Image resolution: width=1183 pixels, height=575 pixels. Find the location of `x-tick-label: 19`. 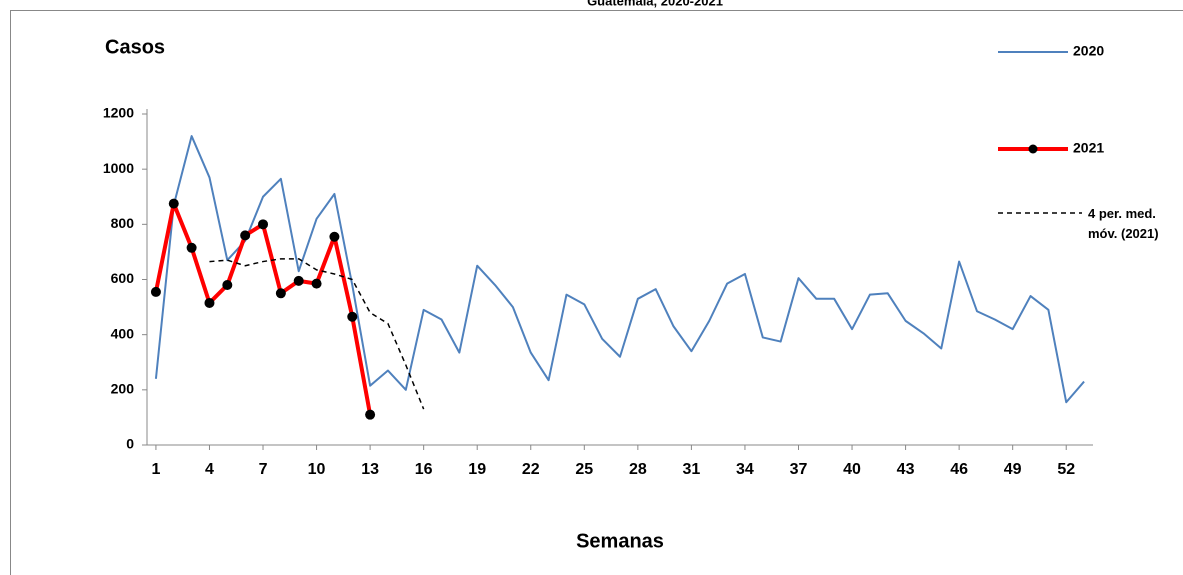

x-tick-label: 19 is located at coordinates (477, 469).